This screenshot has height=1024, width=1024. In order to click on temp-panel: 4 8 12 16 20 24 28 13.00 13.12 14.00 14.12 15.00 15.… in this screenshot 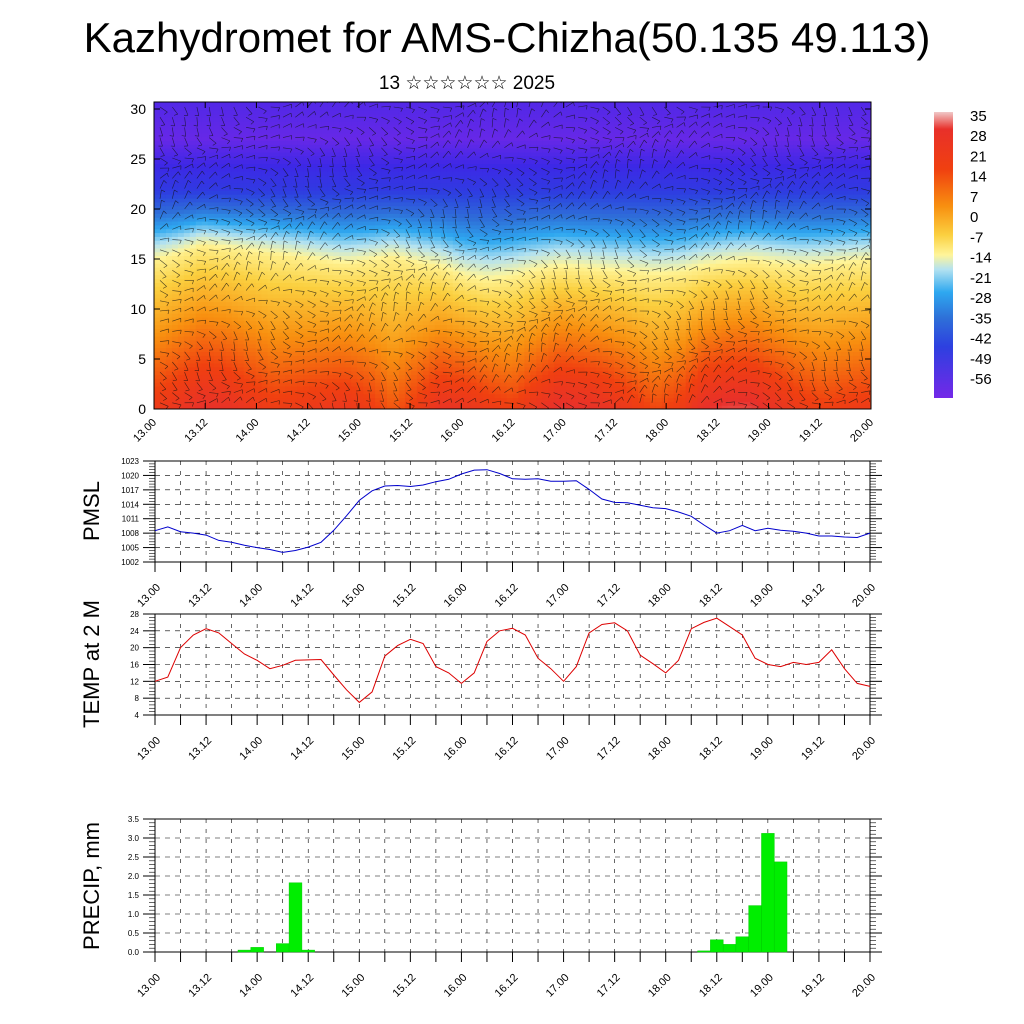, I will do `click(480, 681)`.